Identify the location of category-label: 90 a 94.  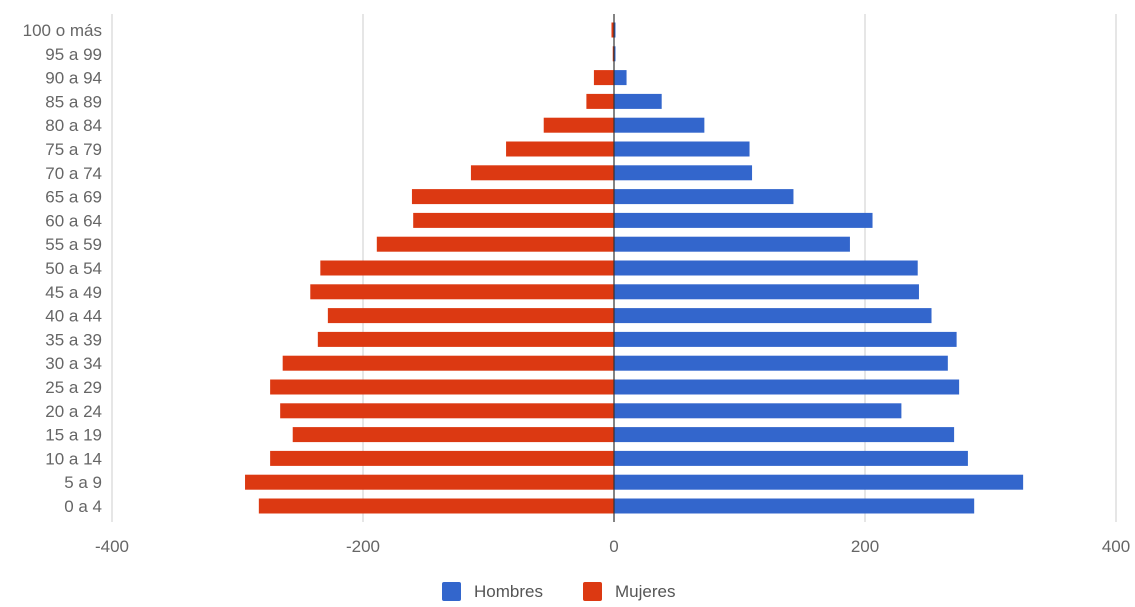
(73, 78).